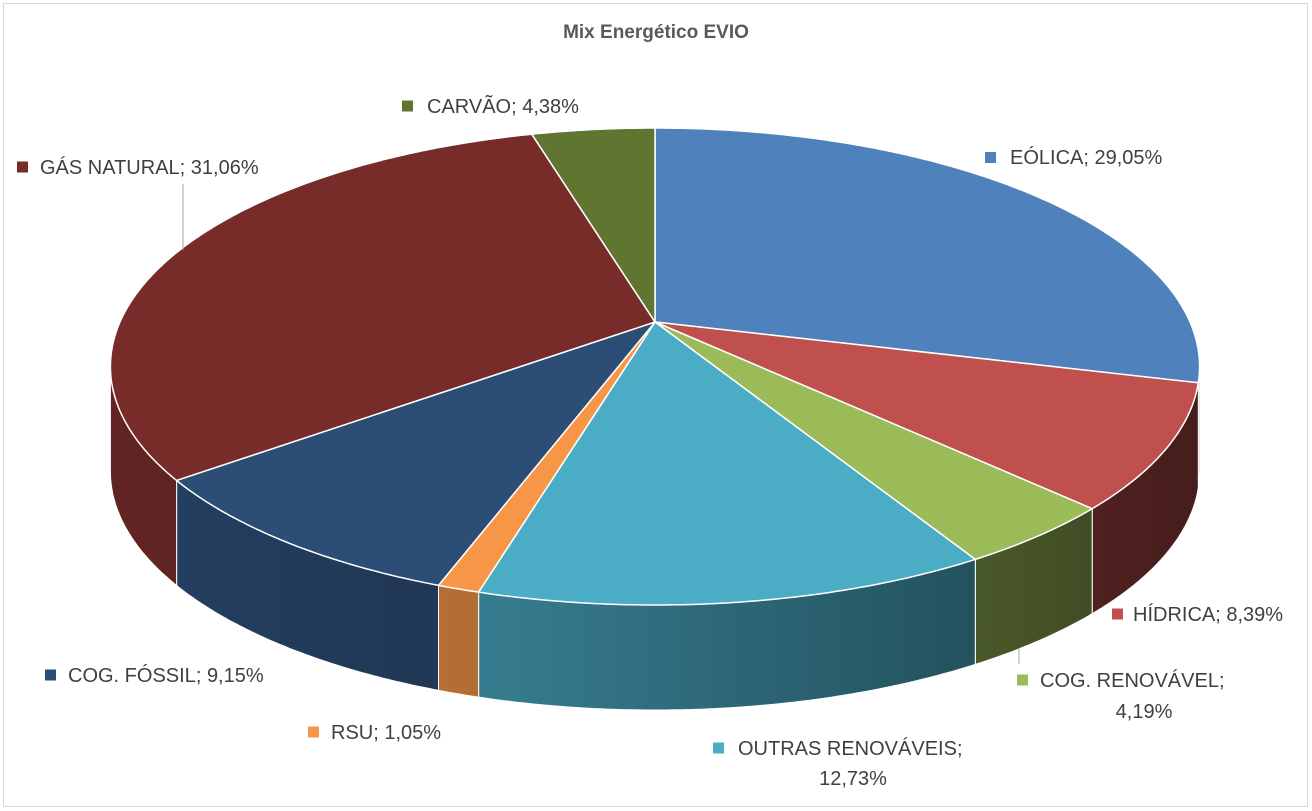  I want to click on data-label-outras-renovaveis: OUTRAS RENOVÁVEIS; 12,73%, so click(840, 763).